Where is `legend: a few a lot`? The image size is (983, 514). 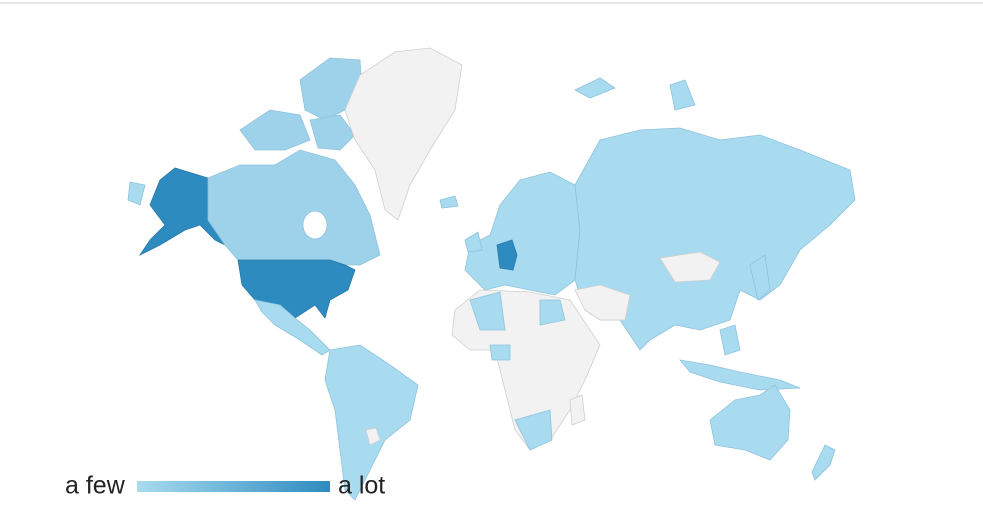
legend: a few a lot is located at coordinates (225, 486).